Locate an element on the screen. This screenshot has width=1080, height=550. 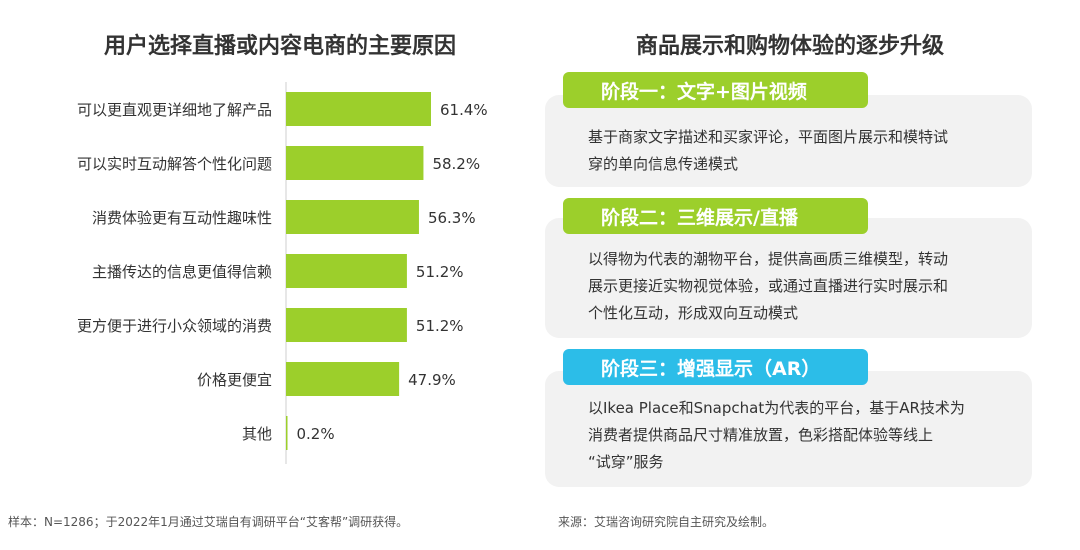
value-label-6: 0.2% is located at coordinates (316, 434).